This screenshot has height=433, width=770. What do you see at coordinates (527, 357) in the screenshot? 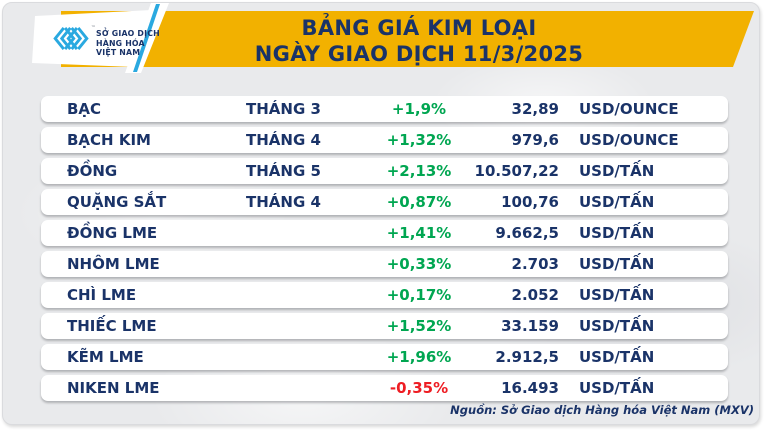
I see `price-value: 2.912,5` at bounding box center [527, 357].